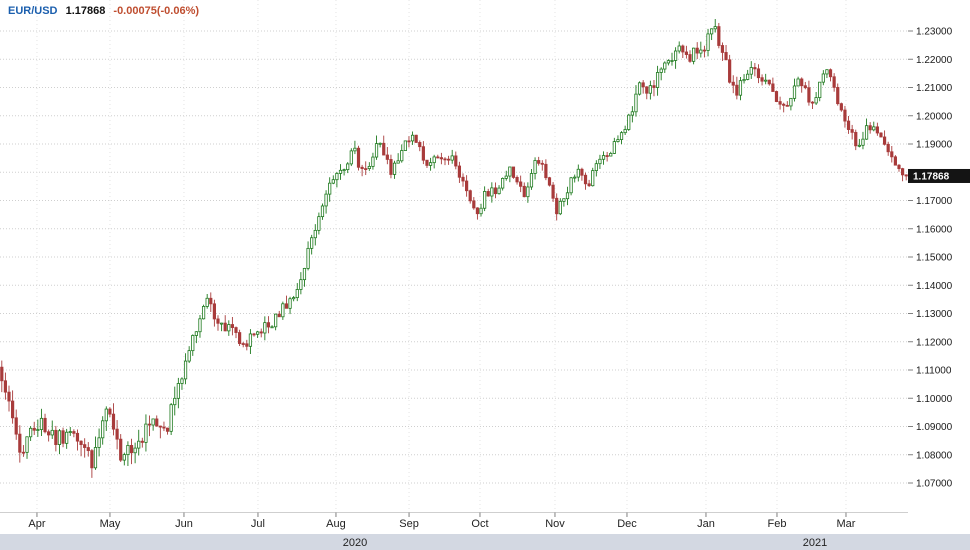 Image resolution: width=970 pixels, height=550 pixels. Describe the element at coordinates (110, 524) in the screenshot. I see `month-label: May` at that location.